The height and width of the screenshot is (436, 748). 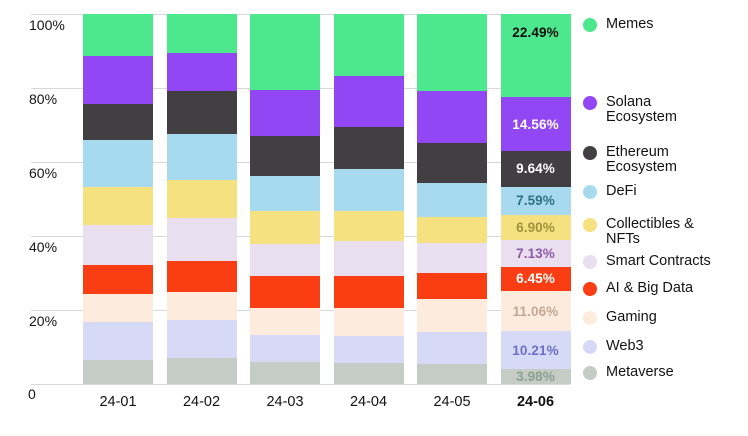 I want to click on legend-item: Solana Ecosystem, so click(x=664, y=110).